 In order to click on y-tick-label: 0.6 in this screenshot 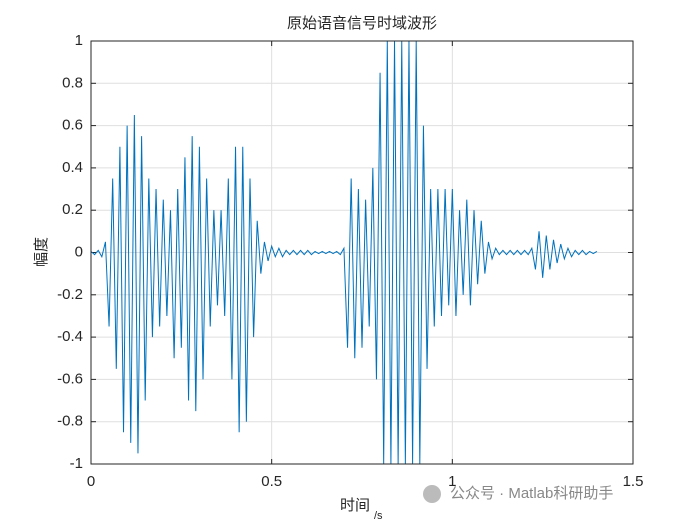, I will do `click(72, 125)`.